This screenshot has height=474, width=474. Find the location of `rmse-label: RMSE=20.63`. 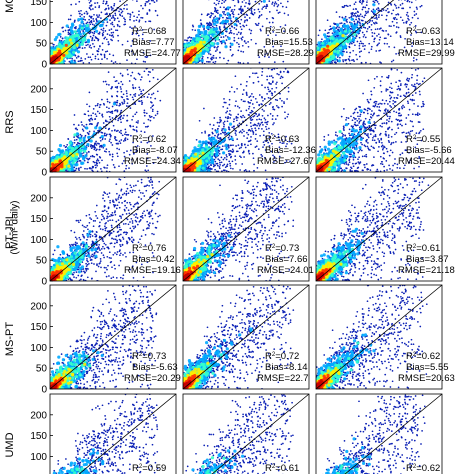

rmse-label: RMSE=20.63 is located at coordinates (426, 378).